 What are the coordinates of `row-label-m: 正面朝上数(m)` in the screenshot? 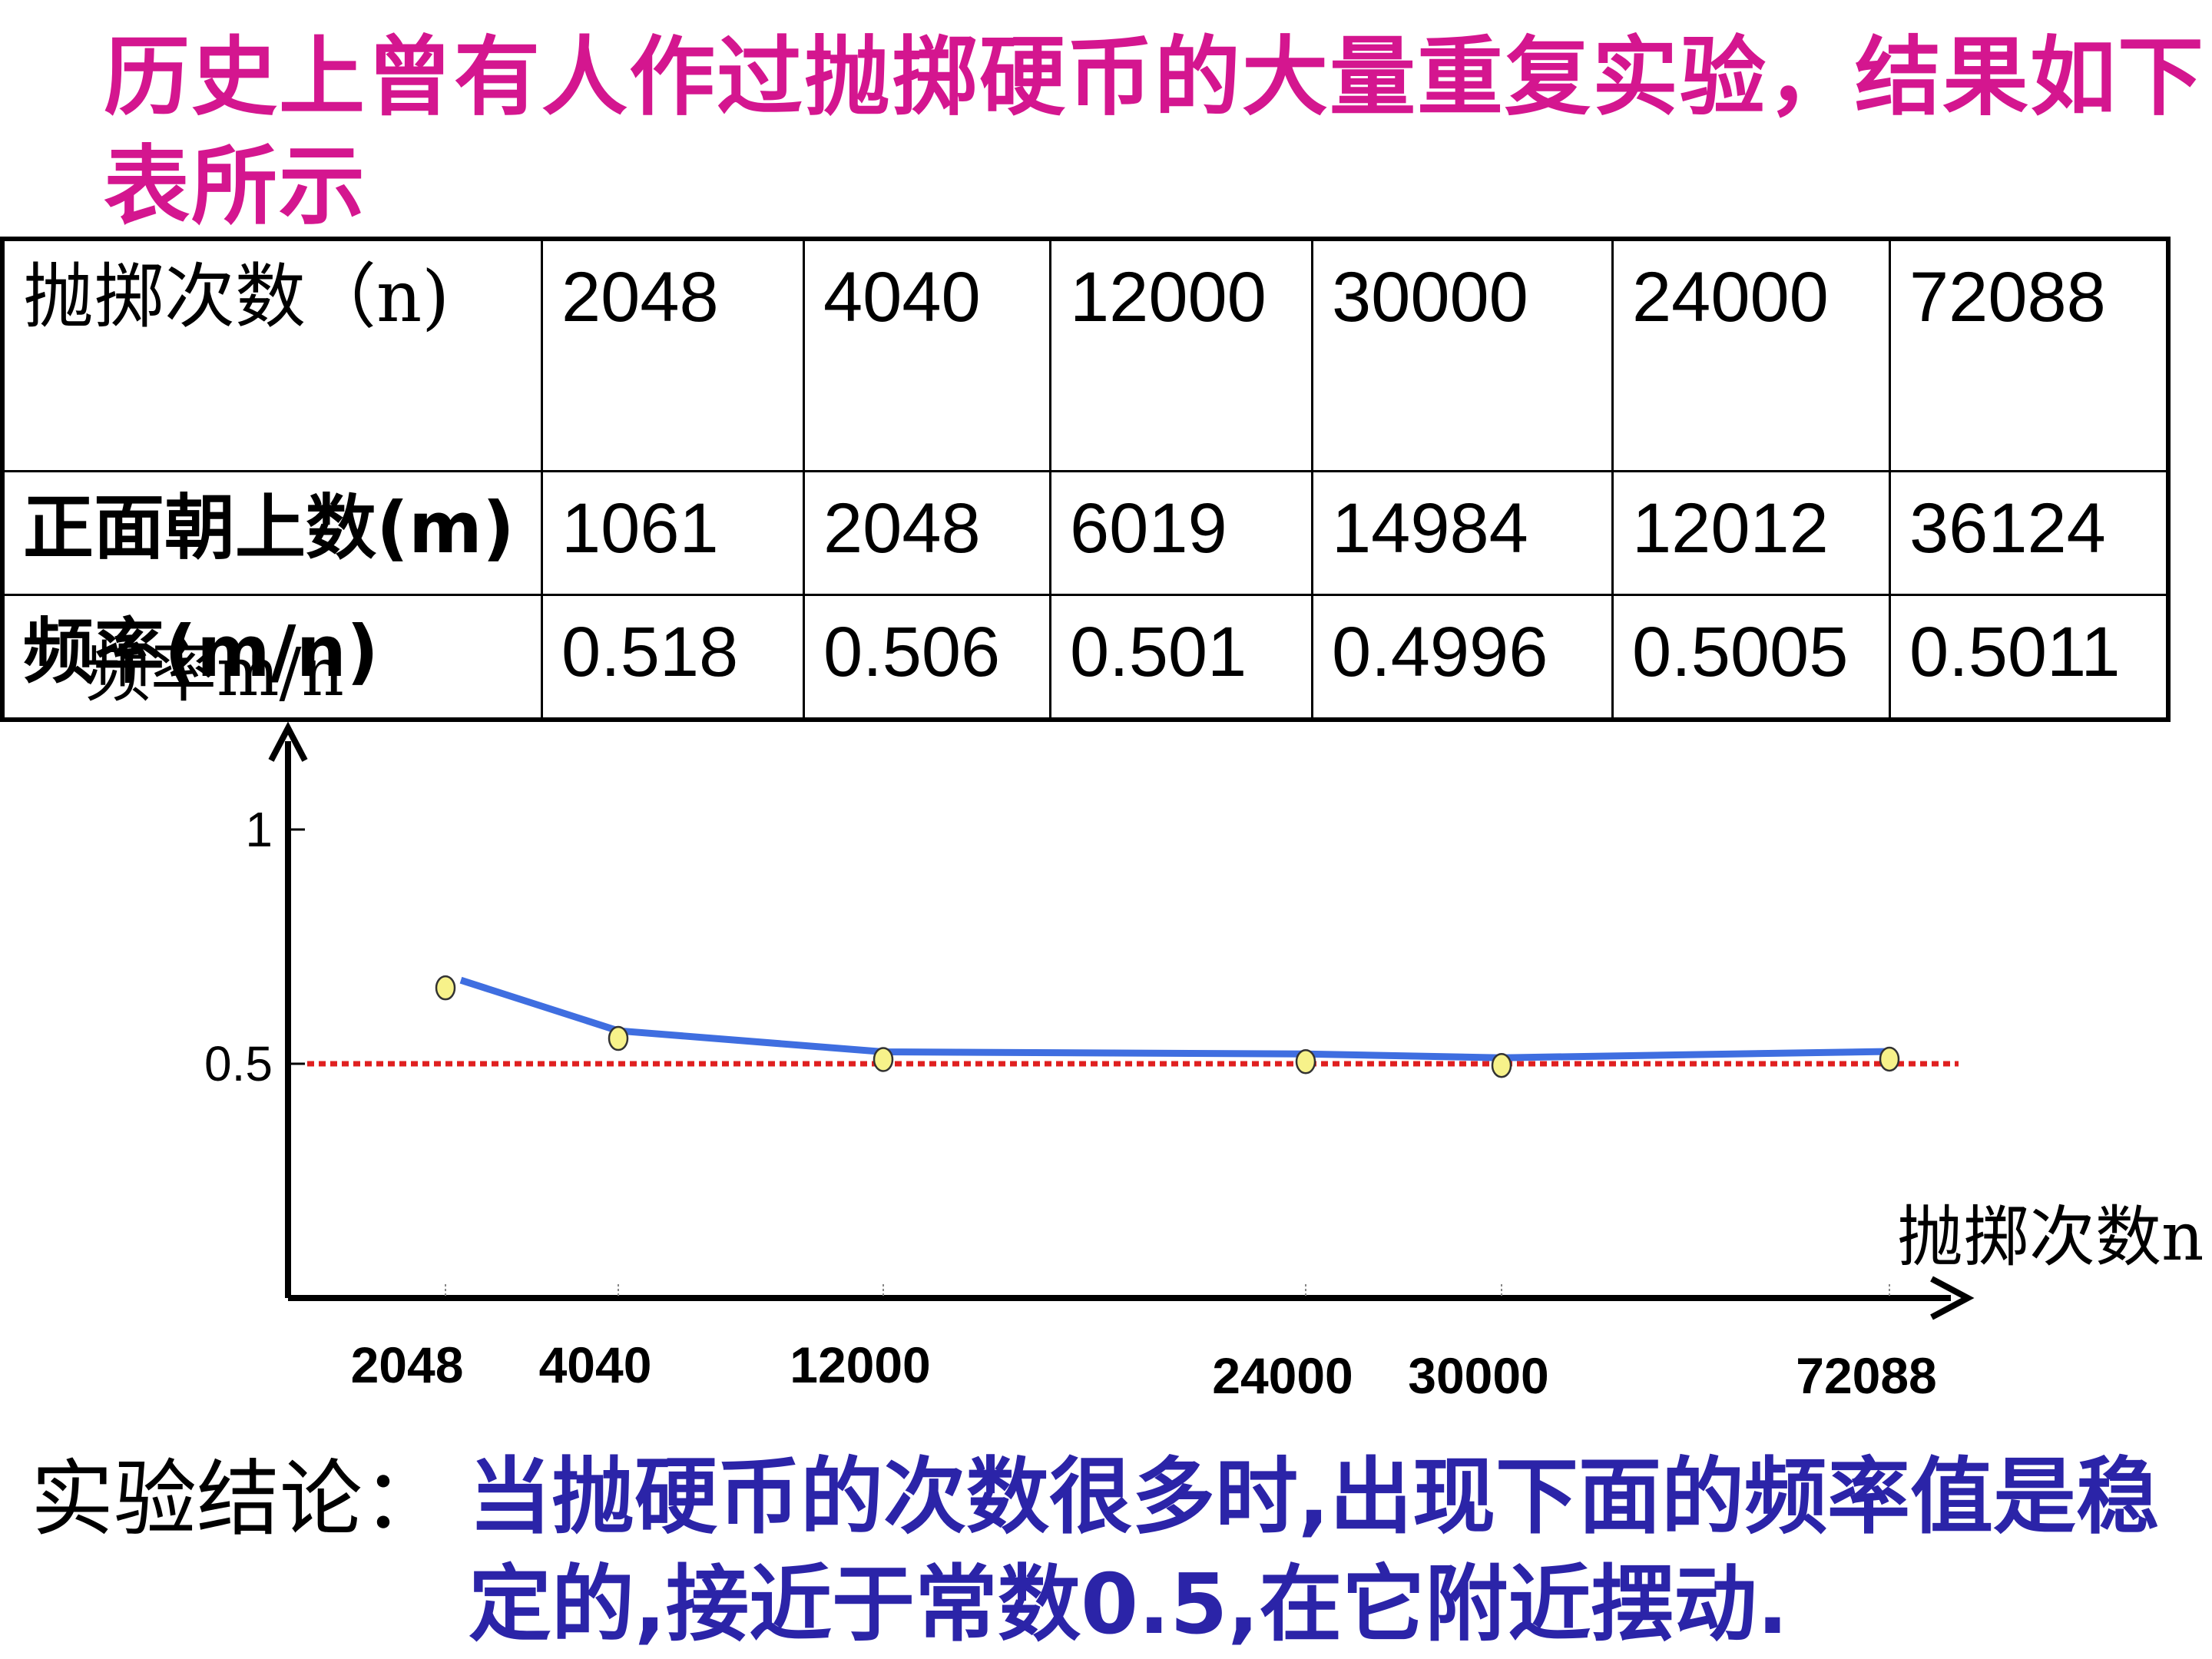 It's located at (272, 533).